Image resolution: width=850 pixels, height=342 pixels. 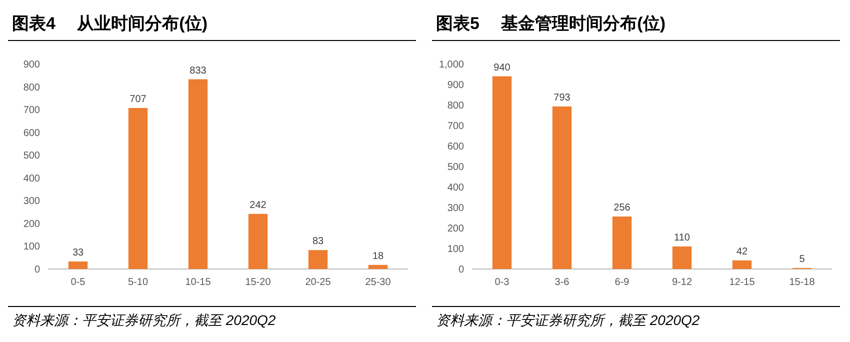 What do you see at coordinates (551, 24) in the screenshot?
I see `chart-title: 图表5 基金管理时间分布(位)` at bounding box center [551, 24].